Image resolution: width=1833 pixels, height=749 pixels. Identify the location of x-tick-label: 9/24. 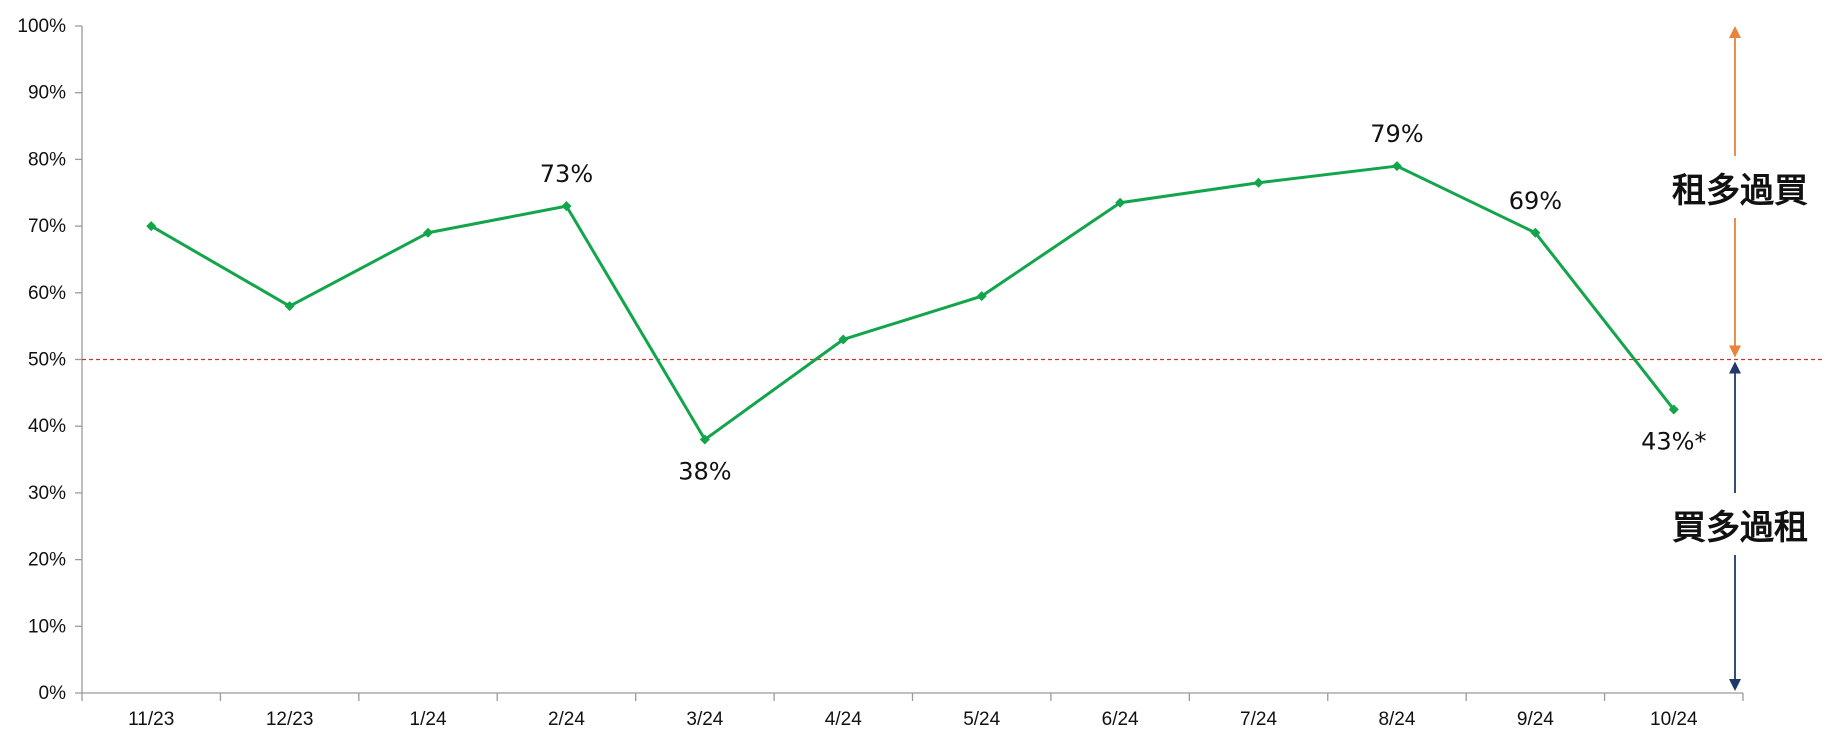
(1535, 719).